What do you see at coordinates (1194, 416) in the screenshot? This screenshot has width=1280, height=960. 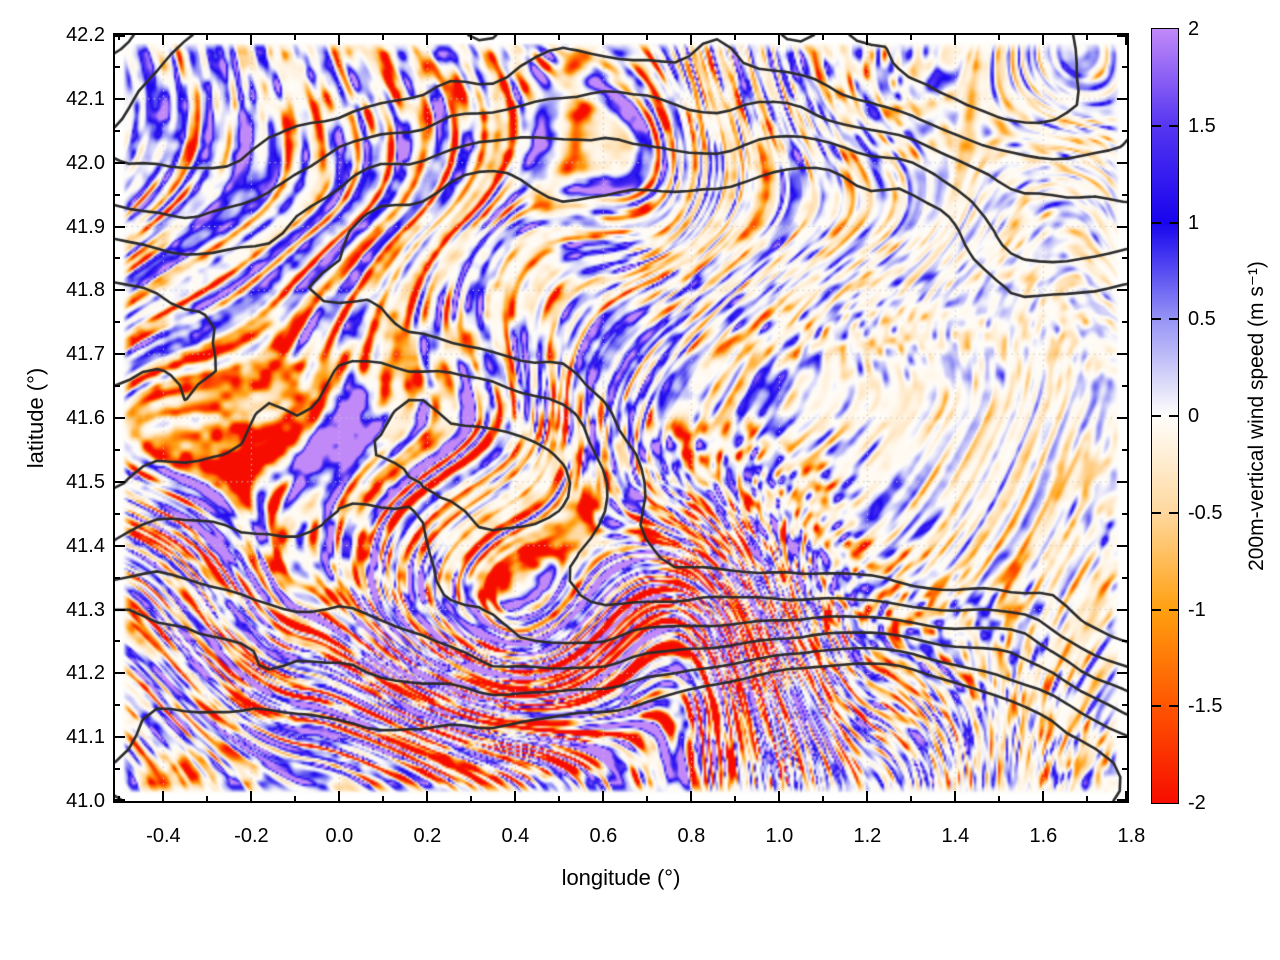 I see `colorbar-tick-label: 0` at bounding box center [1194, 416].